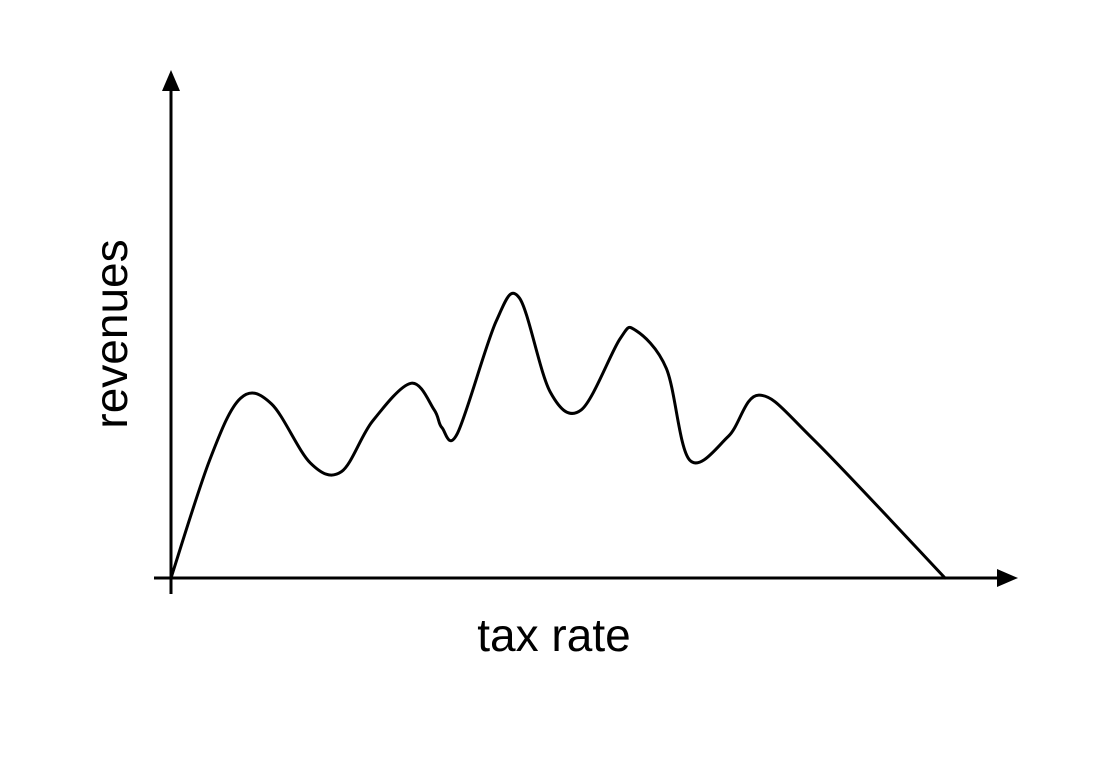 Image resolution: width=1108 pixels, height=762 pixels. What do you see at coordinates (111, 333) in the screenshot?
I see `y-axis-label: revenues` at bounding box center [111, 333].